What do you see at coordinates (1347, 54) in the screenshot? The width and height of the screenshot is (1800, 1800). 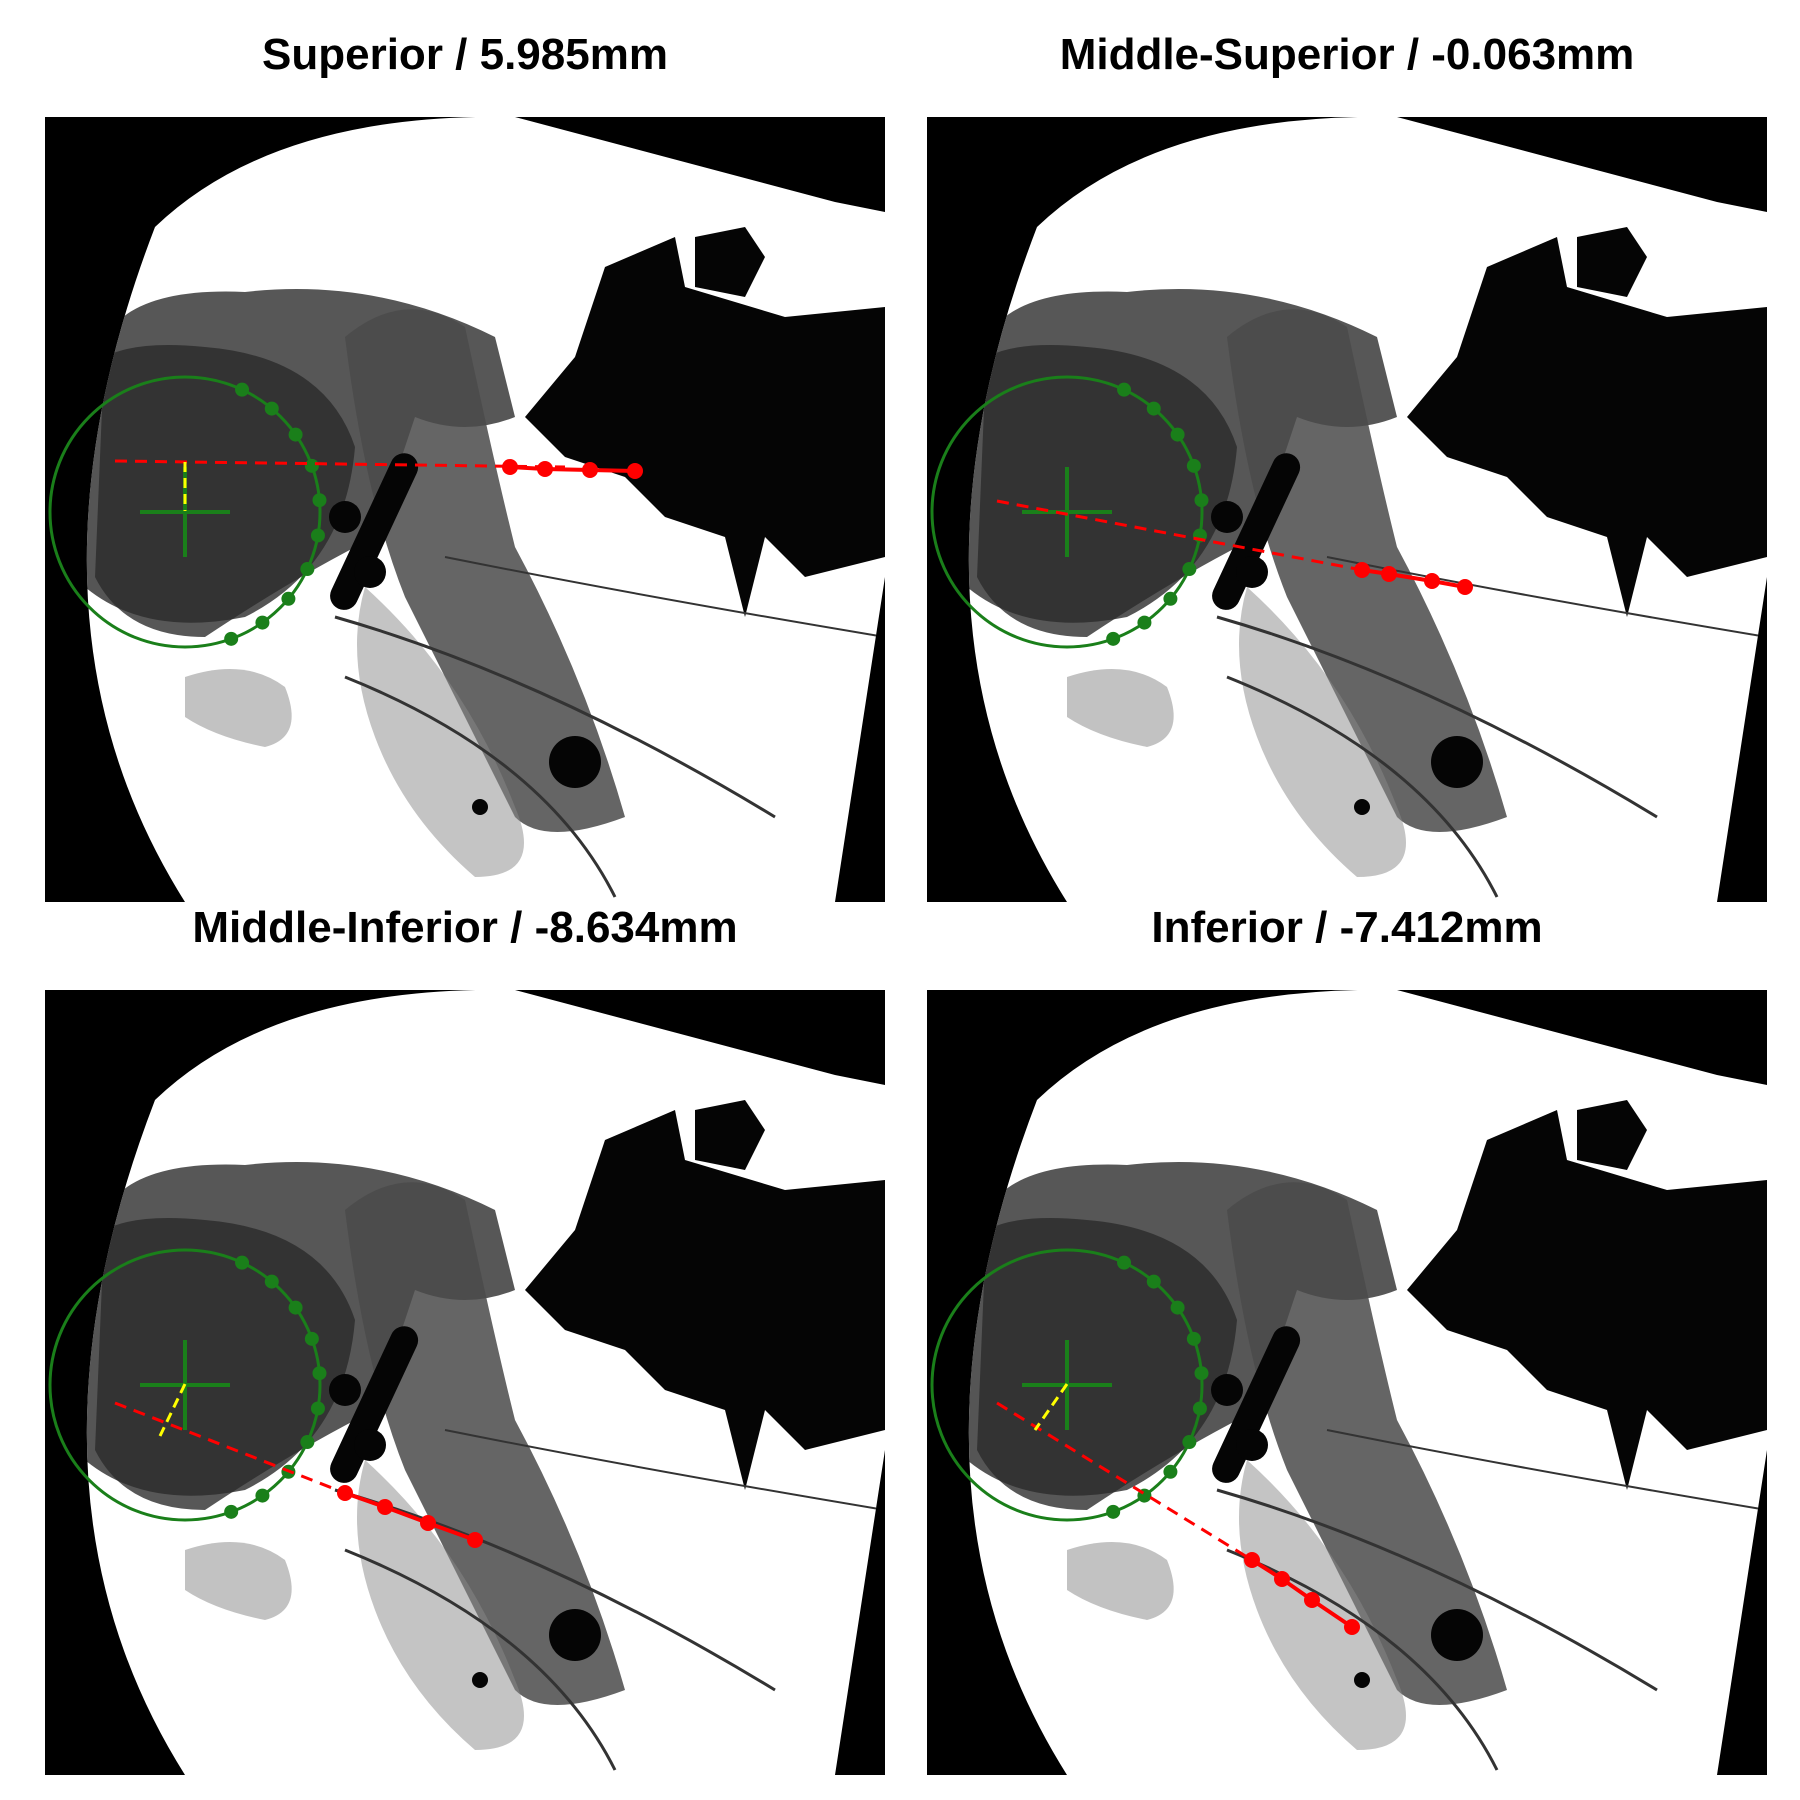 I see `panel-title: Middle-Superior / -0.063mm` at bounding box center [1347, 54].